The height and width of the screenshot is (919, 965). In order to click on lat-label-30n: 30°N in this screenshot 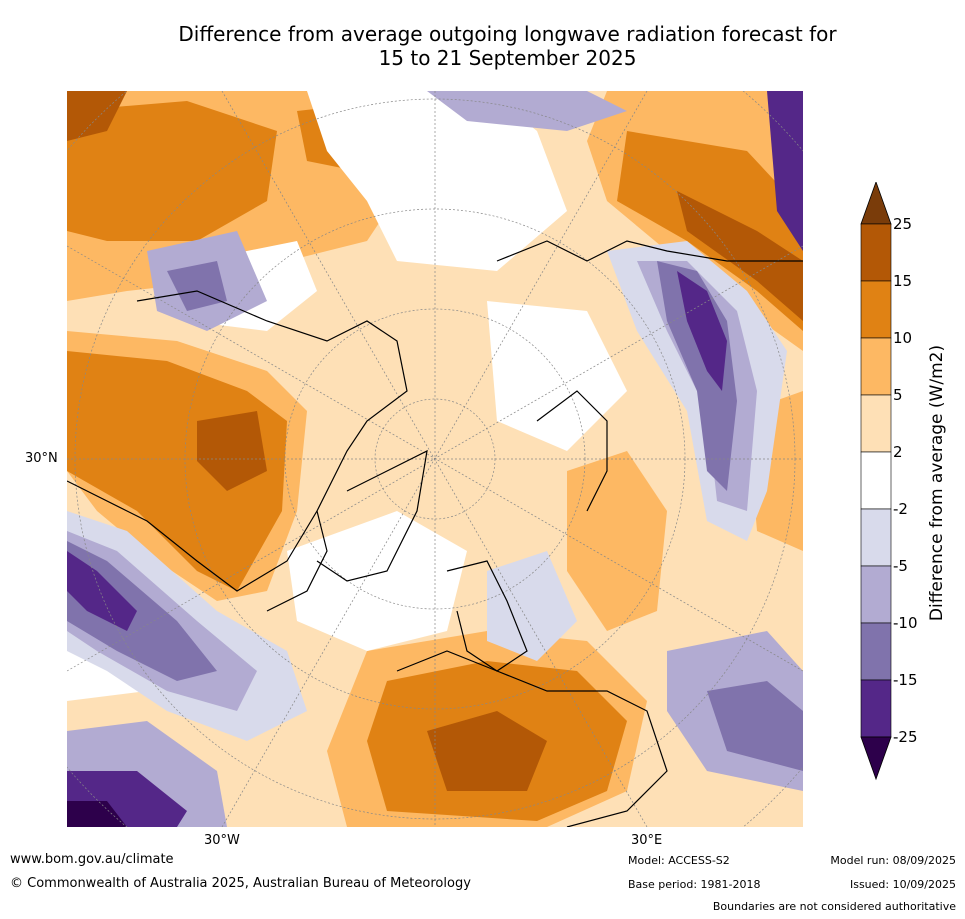, I will do `click(41, 458)`.